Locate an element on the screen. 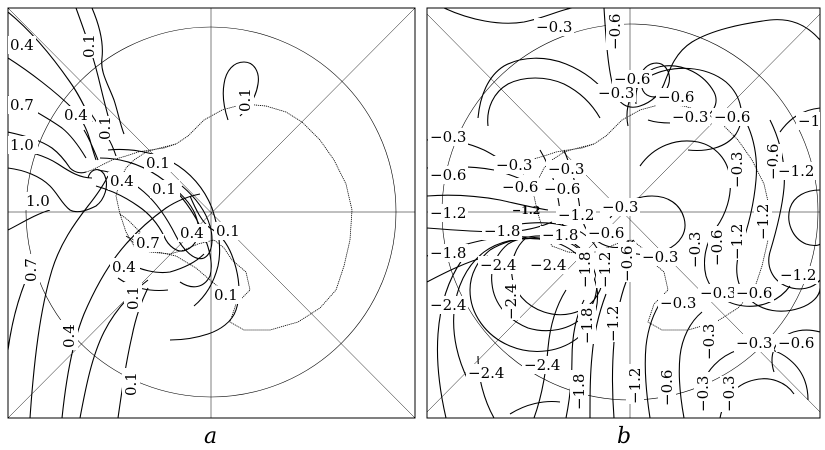 The image size is (825, 450). contour-label: −1 is located at coordinates (809, 121).